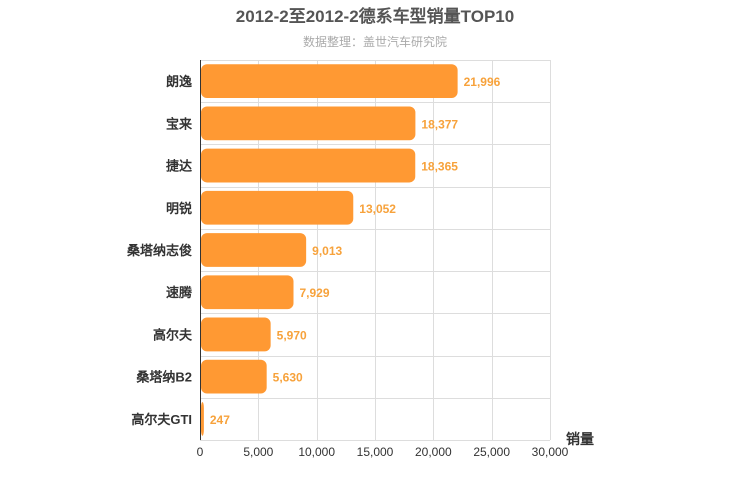 This screenshot has height=500, width=750. Describe the element at coordinates (292, 335) in the screenshot. I see `data-label: 5,970` at that location.